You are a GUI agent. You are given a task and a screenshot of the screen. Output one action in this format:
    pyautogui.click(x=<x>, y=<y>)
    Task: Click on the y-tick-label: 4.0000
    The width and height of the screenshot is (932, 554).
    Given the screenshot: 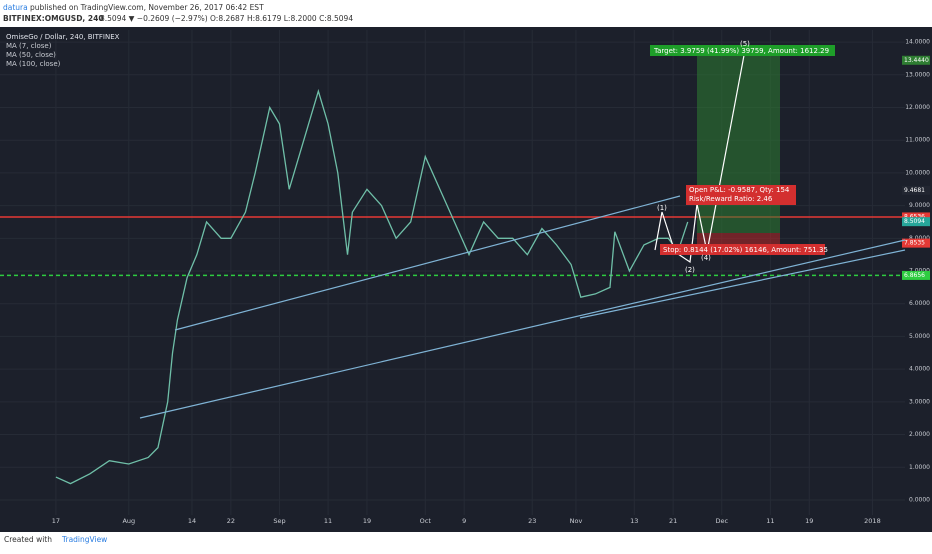 What is the action you would take?
    pyautogui.click(x=919, y=369)
    